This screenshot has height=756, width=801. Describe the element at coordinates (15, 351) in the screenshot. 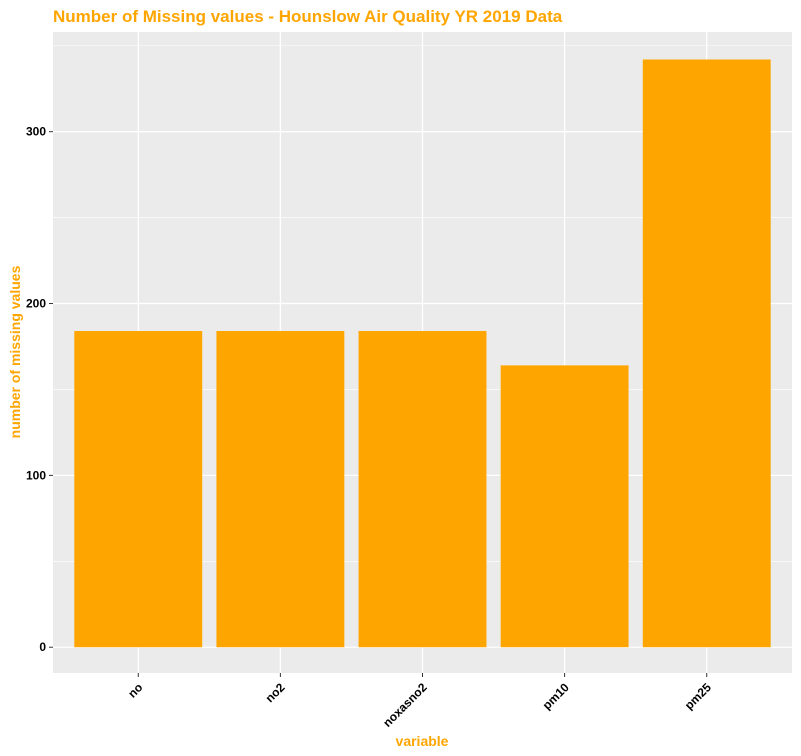

I see `y-axis-title: number of missing values` at that location.